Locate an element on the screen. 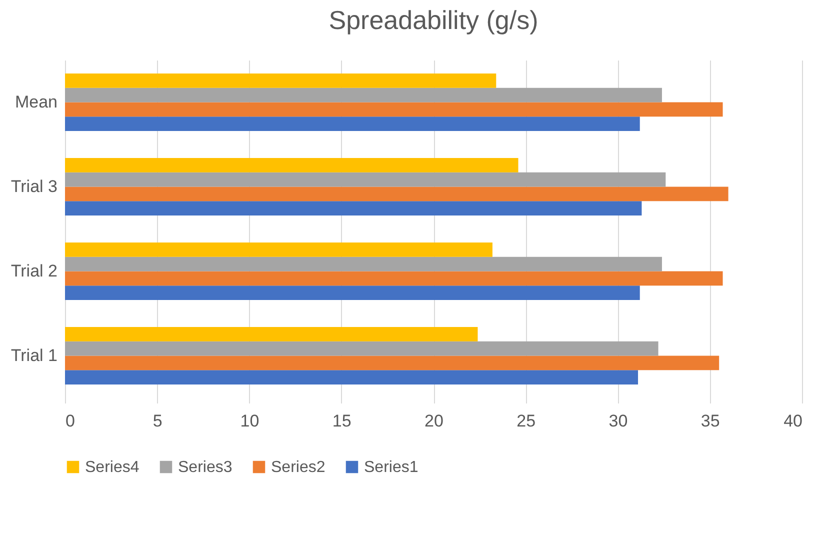  y-tick-label: Mean is located at coordinates (36, 102).